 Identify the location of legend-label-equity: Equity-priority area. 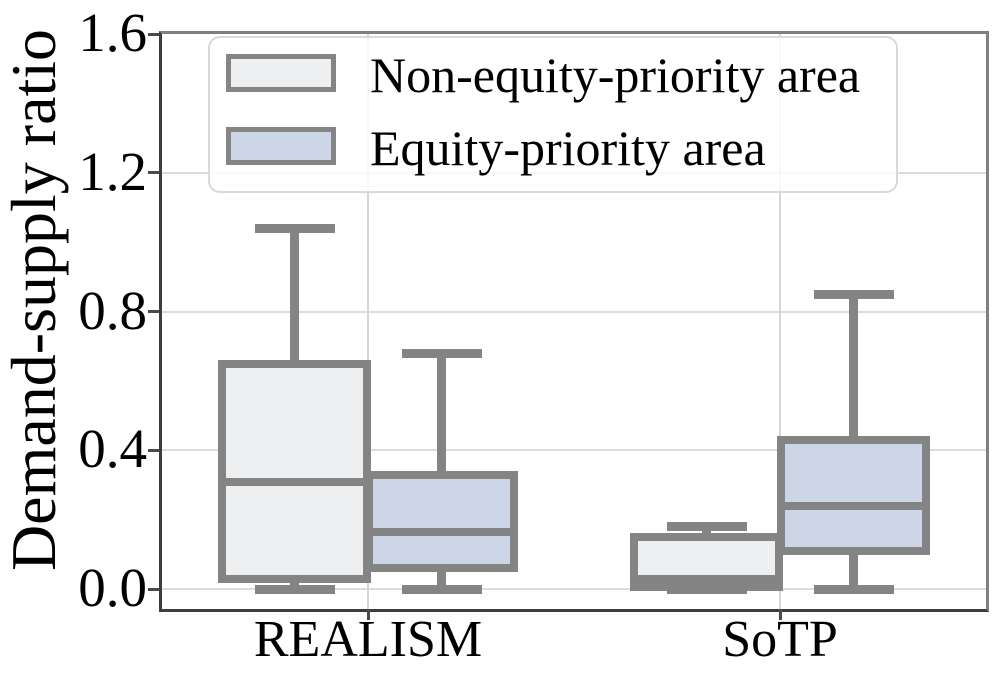
(568, 148).